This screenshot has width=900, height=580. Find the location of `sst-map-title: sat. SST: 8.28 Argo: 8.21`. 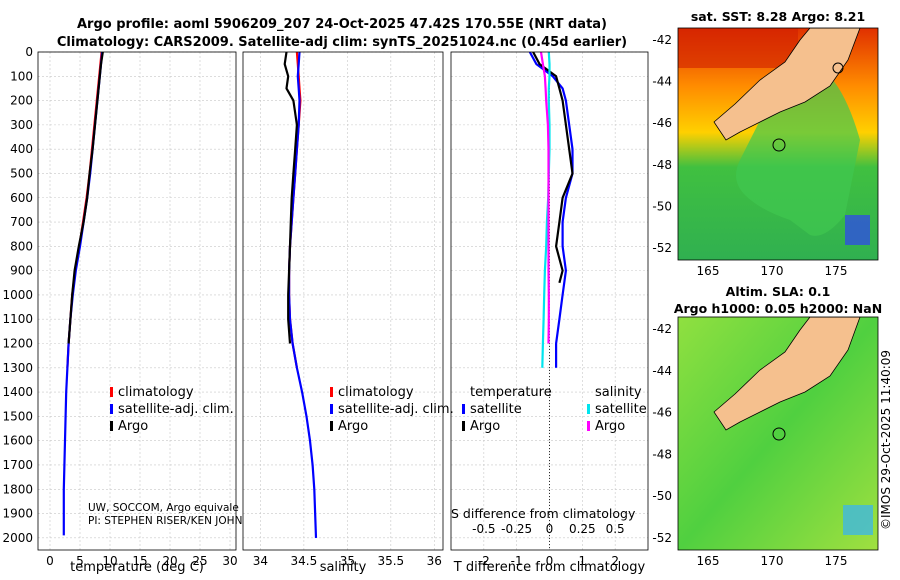

sst-map-title: sat. SST: 8.28 Argo: 8.21 is located at coordinates (778, 16).